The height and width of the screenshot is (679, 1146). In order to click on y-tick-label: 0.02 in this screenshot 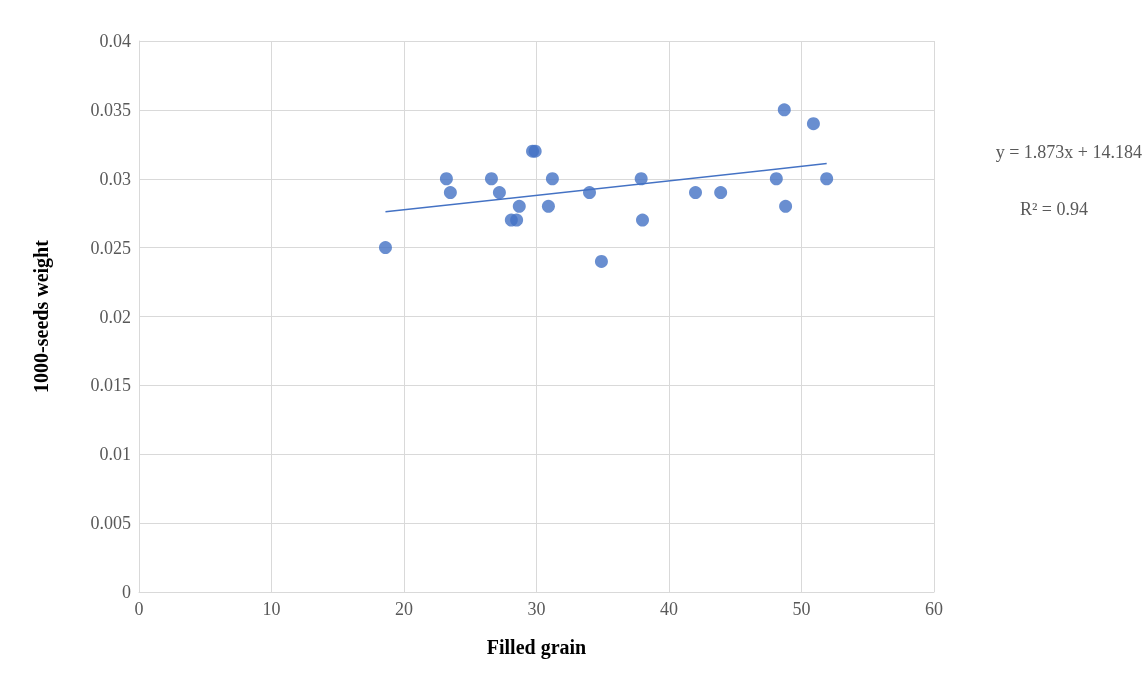, I will do `click(115, 316)`.